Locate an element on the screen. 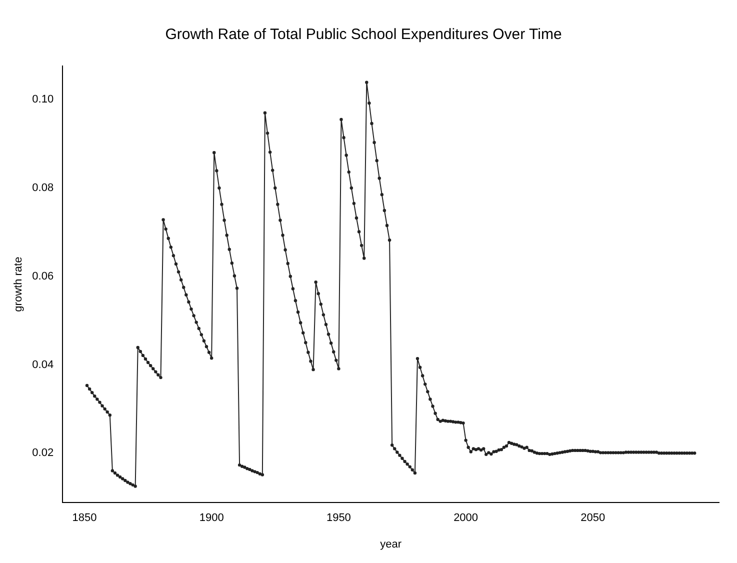 This screenshot has width=737, height=563. x-tick-label: 1850 is located at coordinates (84, 518).